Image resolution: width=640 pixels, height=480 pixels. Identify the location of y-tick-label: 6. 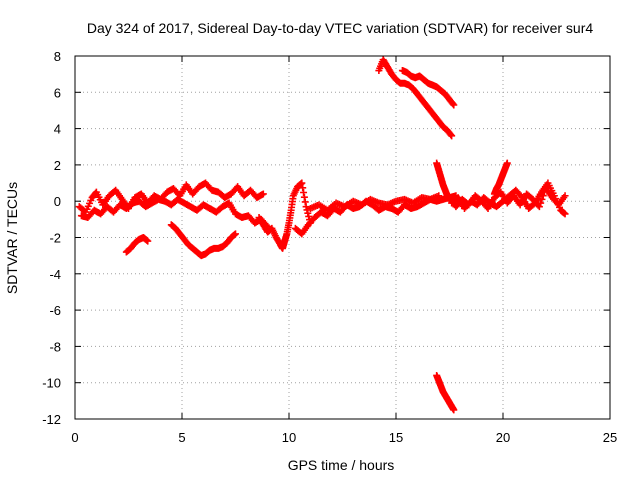
(57, 92).